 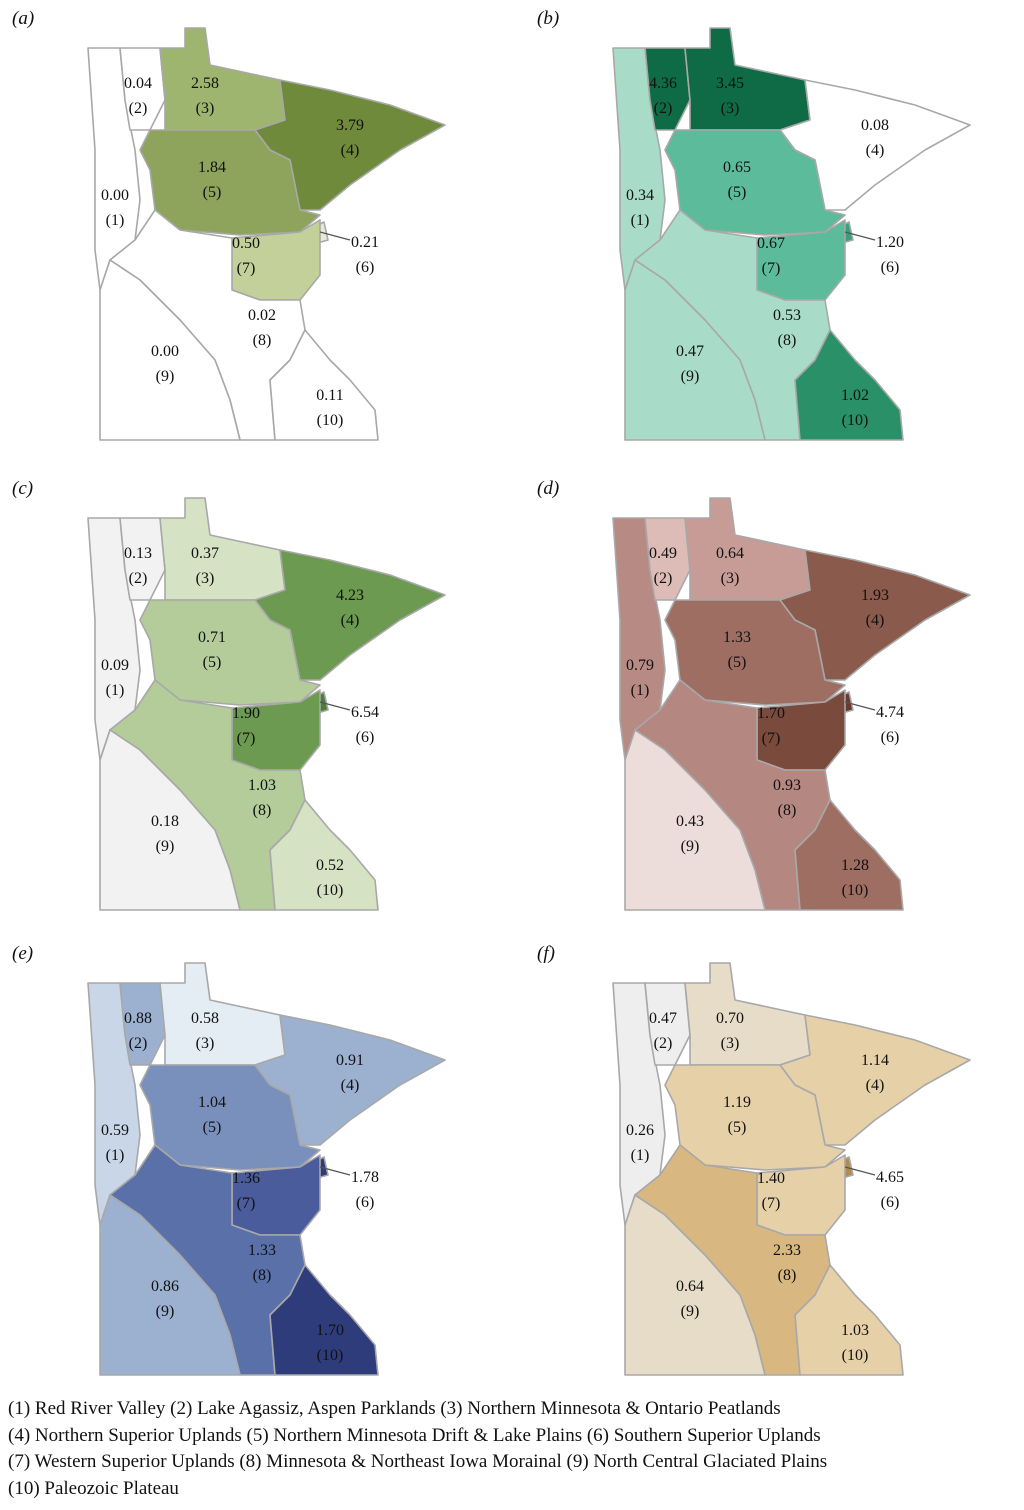 I want to click on region-value: 2.33, so click(x=787, y=1250).